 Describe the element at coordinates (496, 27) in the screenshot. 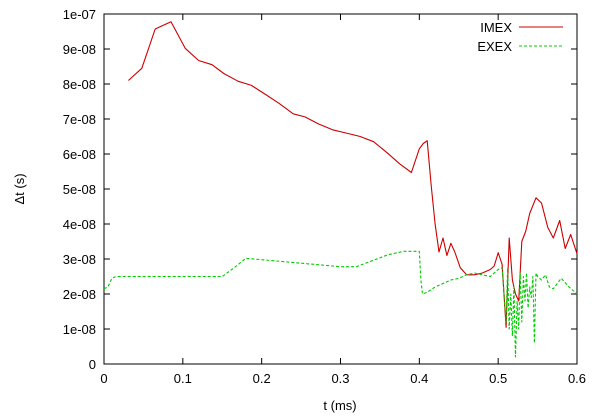

I see `legend-label-imex: IMEX` at that location.